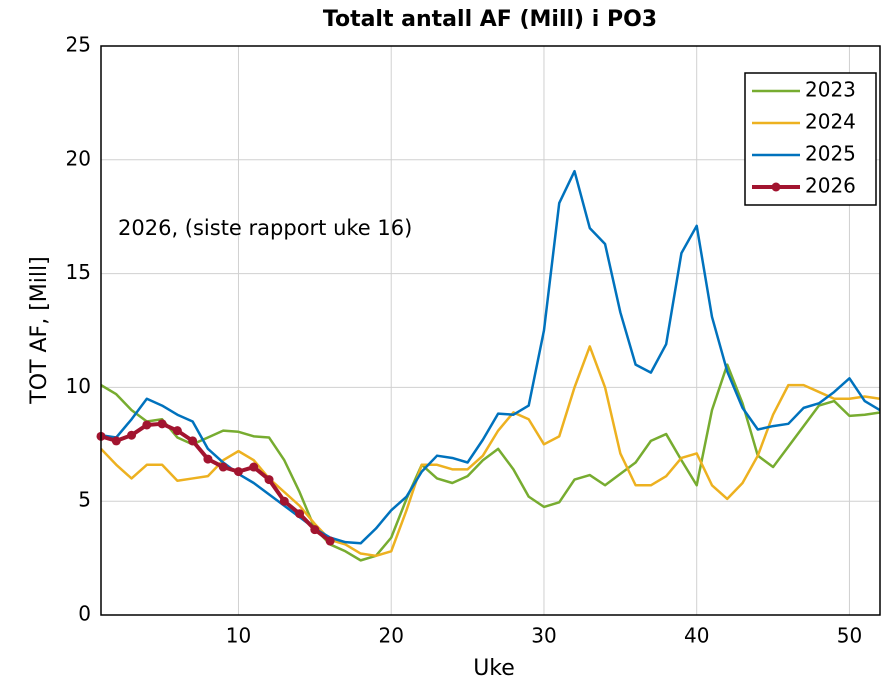  What do you see at coordinates (216, 482) in the screenshot?
I see `series-line` at bounding box center [216, 482].